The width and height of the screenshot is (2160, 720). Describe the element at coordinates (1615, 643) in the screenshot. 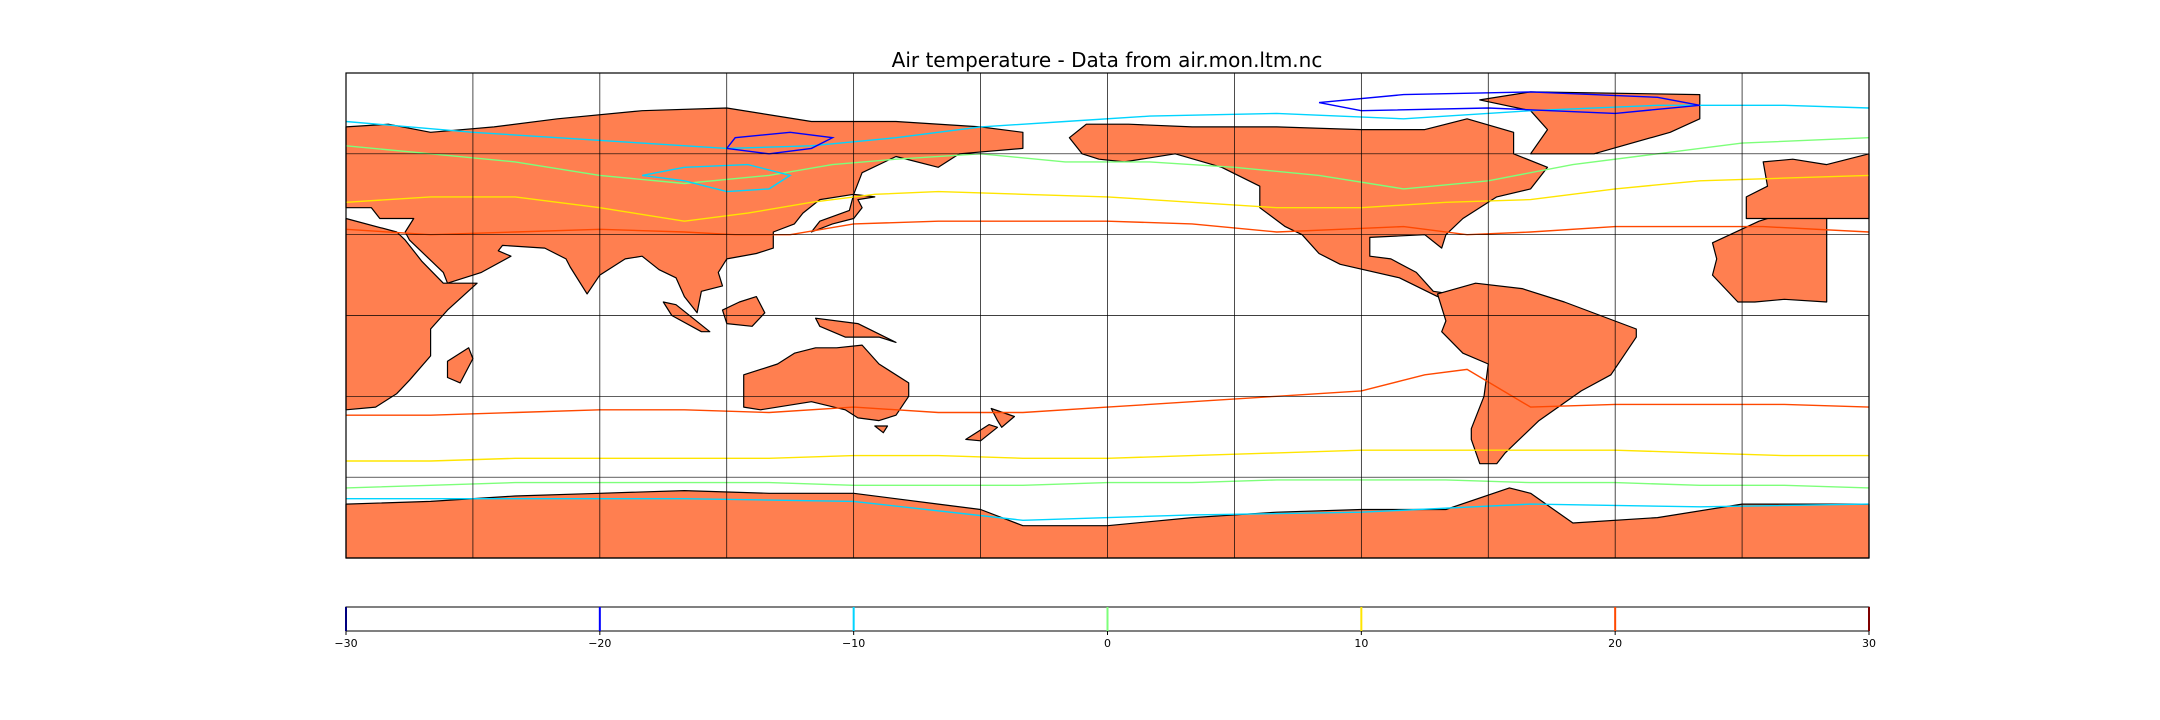

I see `colorbar-tick-label: 20` at that location.